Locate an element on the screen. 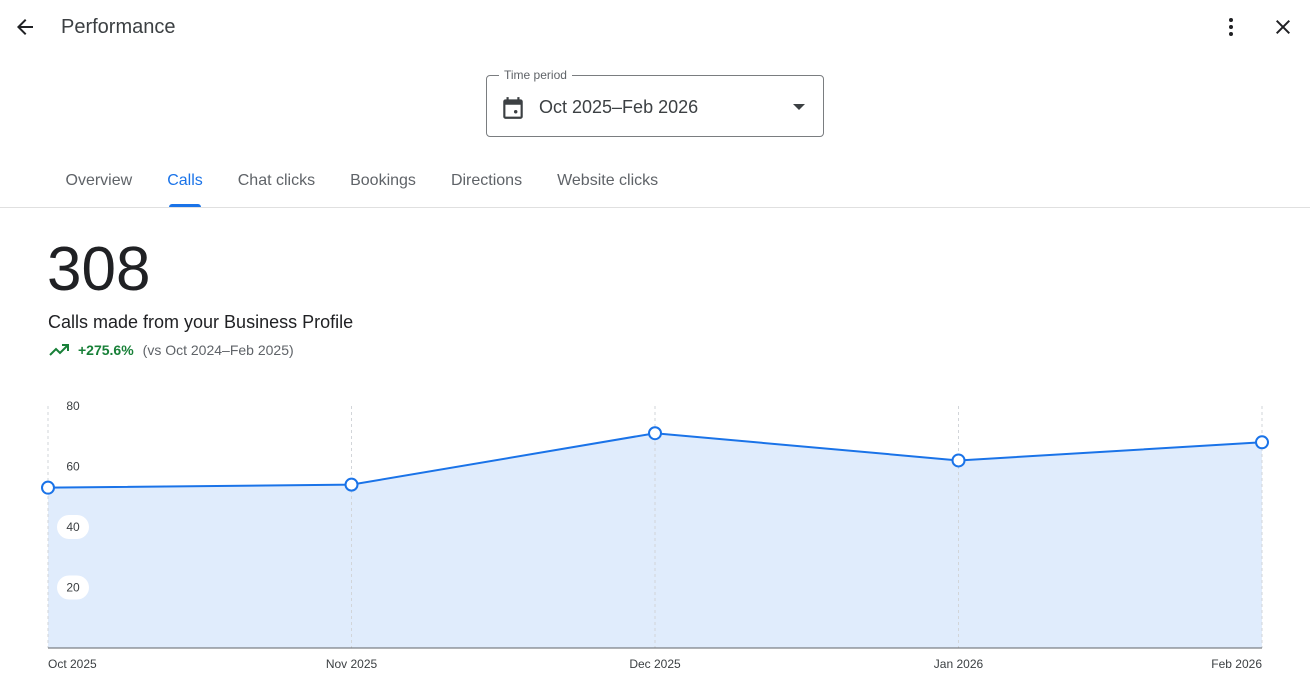 This screenshot has width=1310, height=692. arrow-back-icon is located at coordinates (25, 27).